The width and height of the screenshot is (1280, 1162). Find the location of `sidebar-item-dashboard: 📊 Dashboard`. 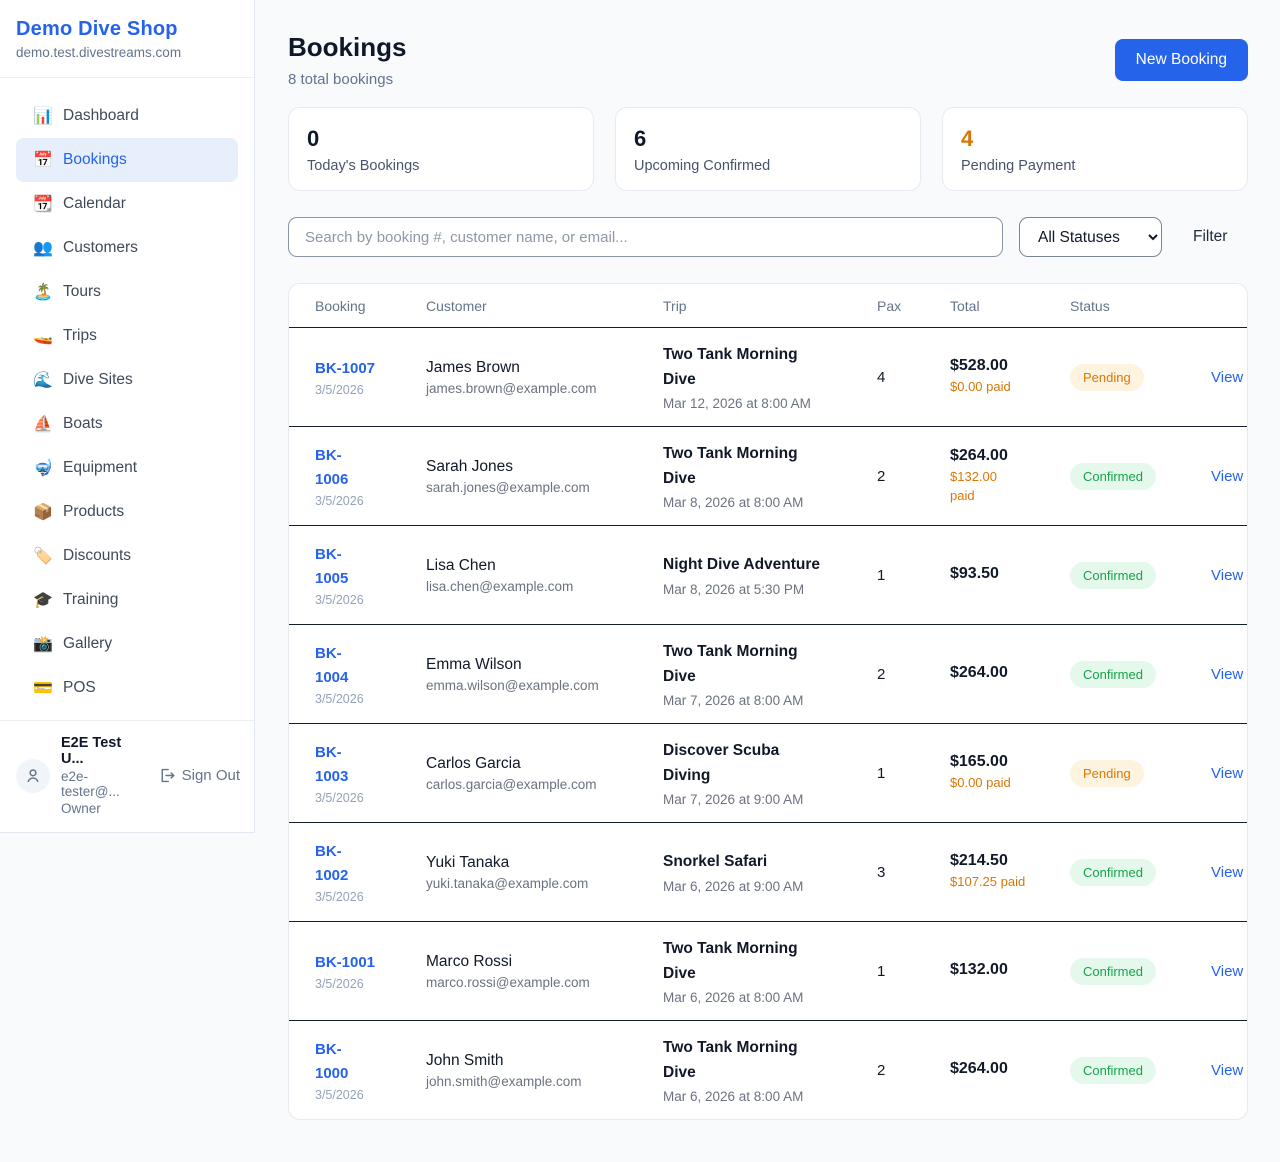

sidebar-item-dashboard: 📊 Dashboard is located at coordinates (127, 116).